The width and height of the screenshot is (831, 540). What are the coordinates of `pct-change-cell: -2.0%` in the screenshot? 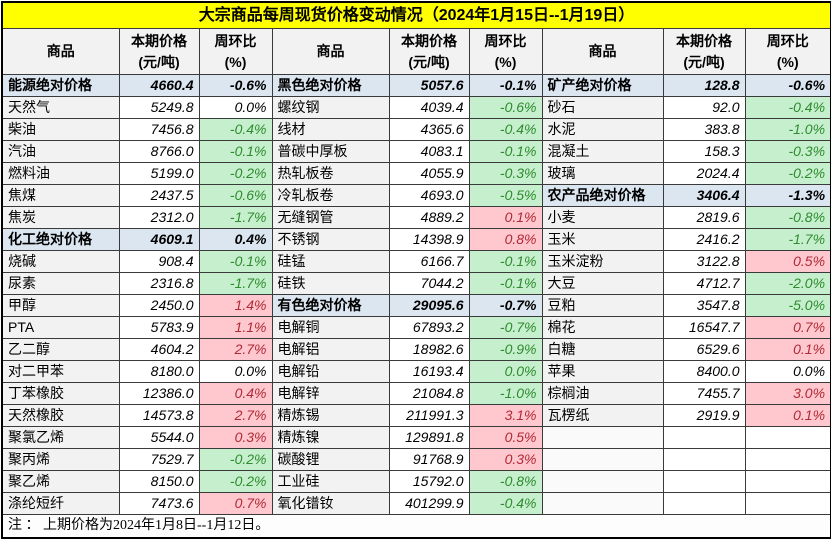 It's located at (787, 283).